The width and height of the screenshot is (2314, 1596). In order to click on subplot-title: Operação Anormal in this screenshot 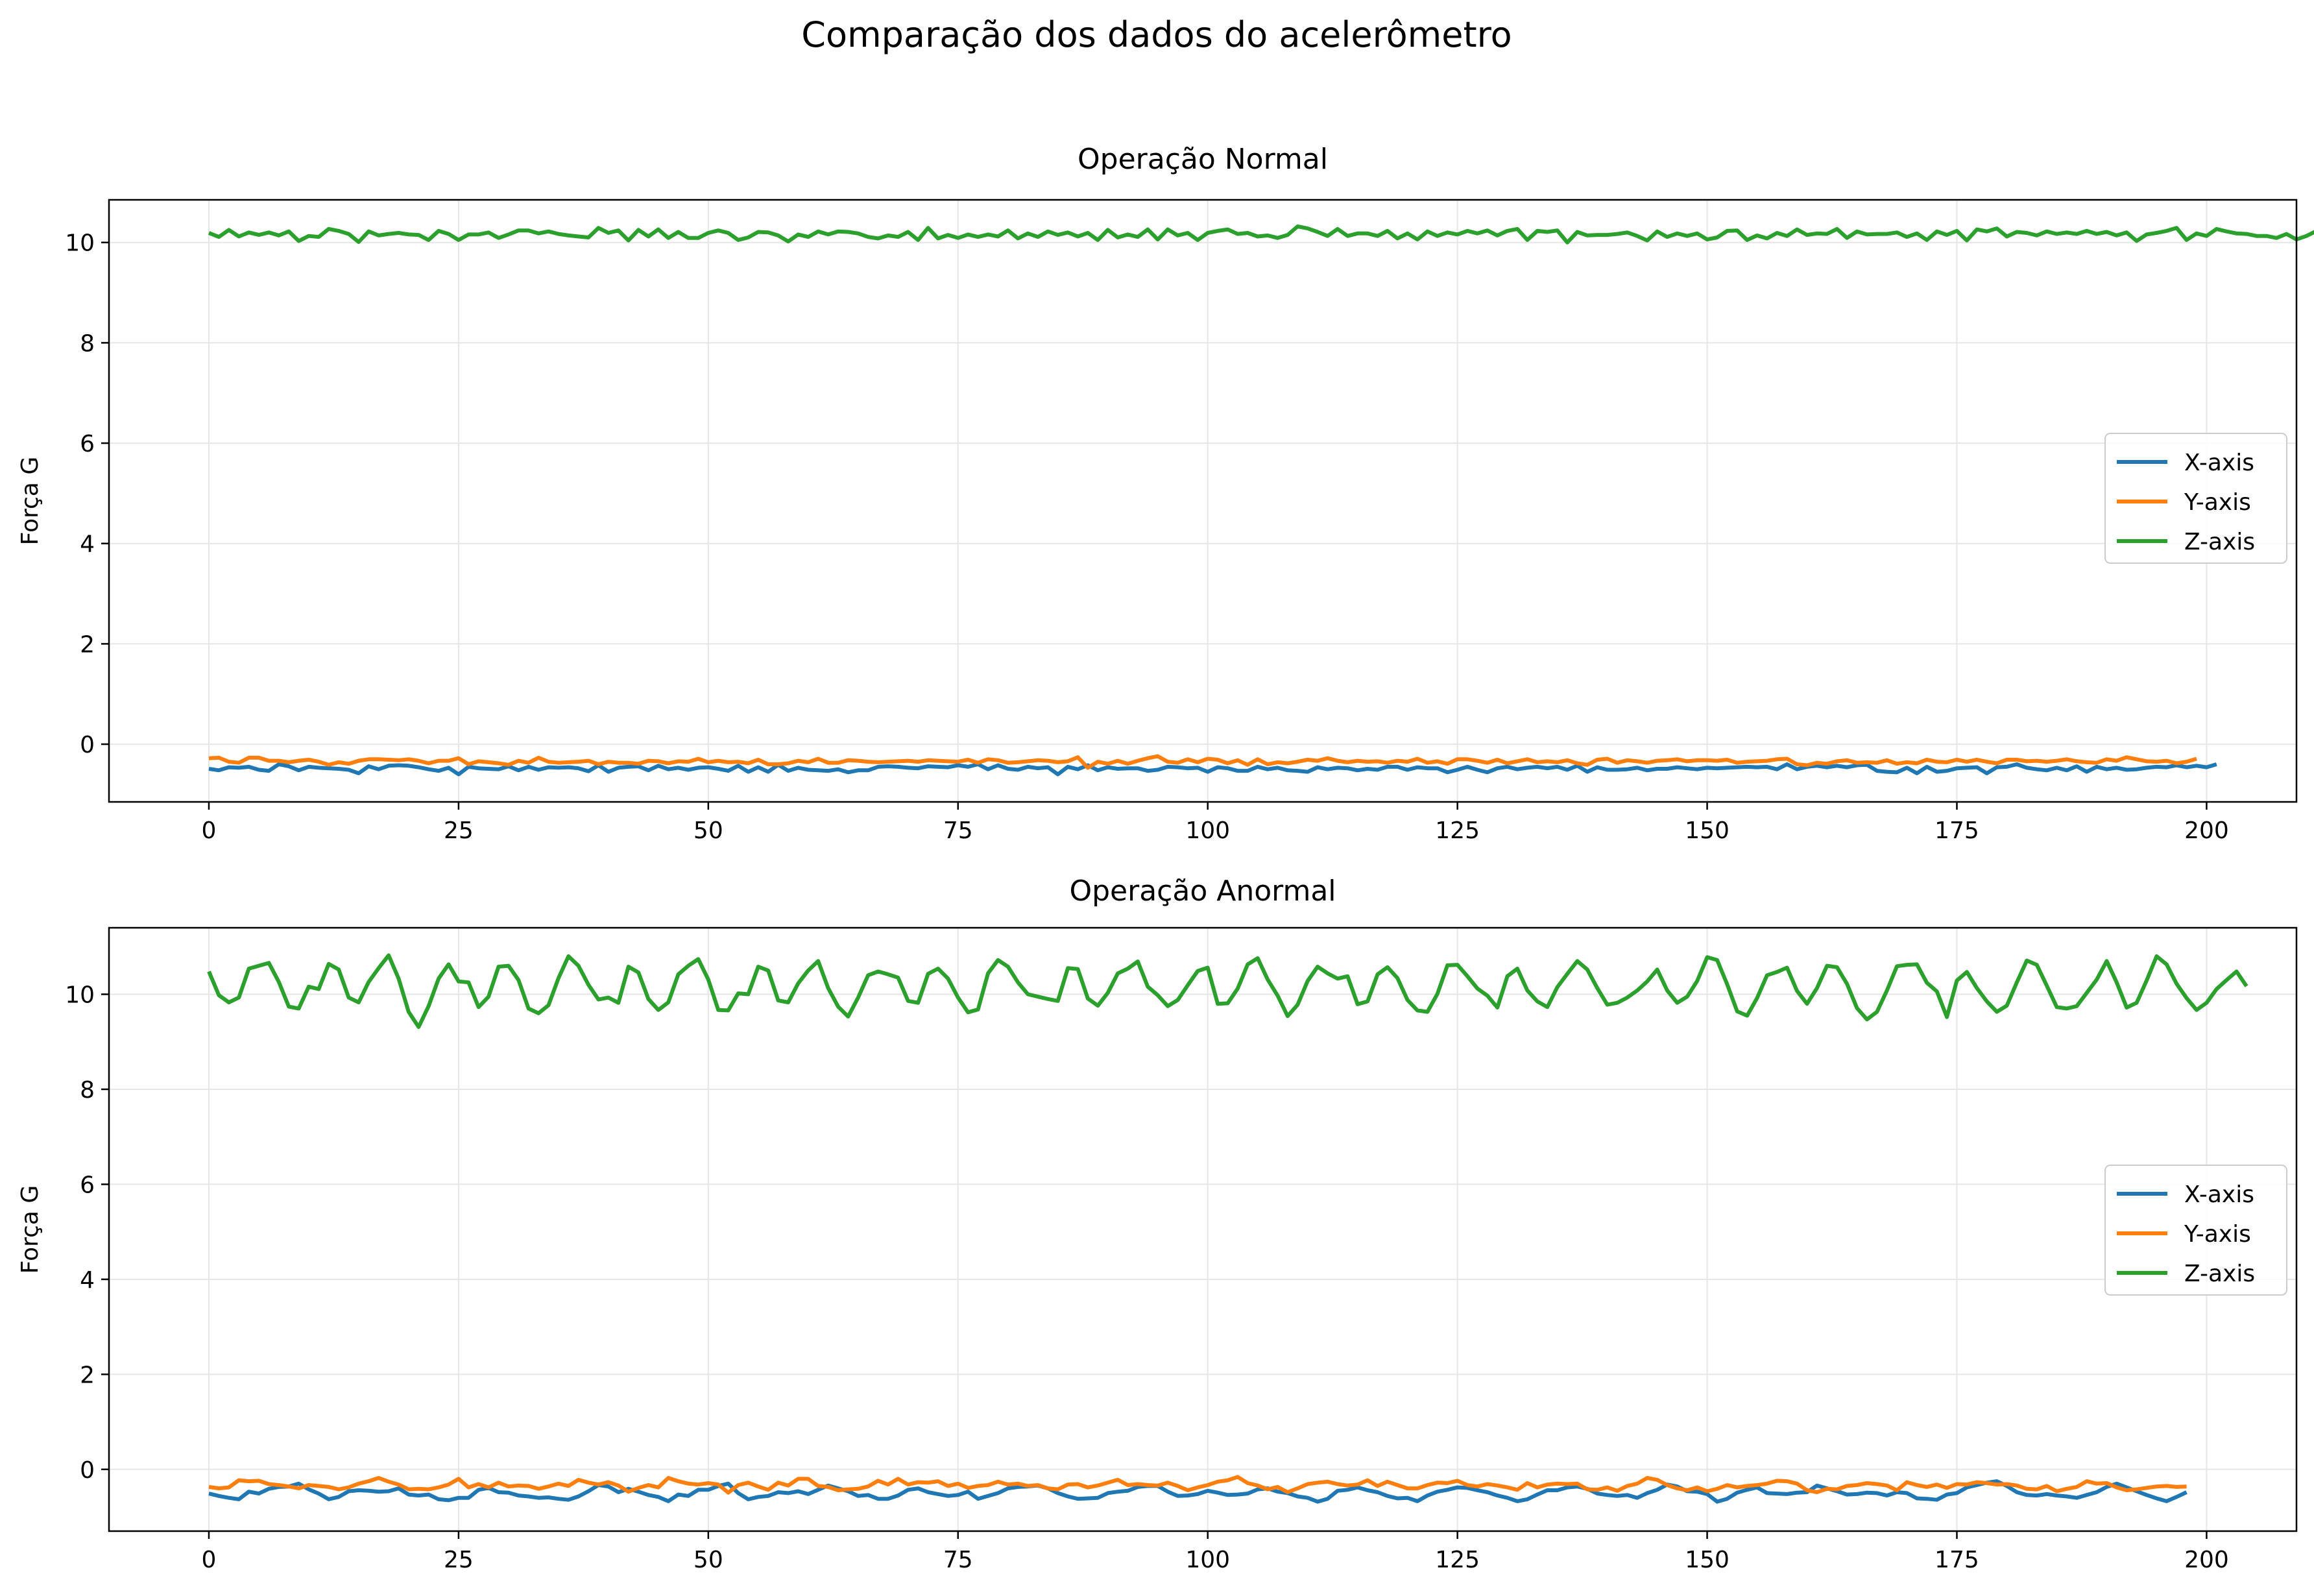, I will do `click(1202, 891)`.